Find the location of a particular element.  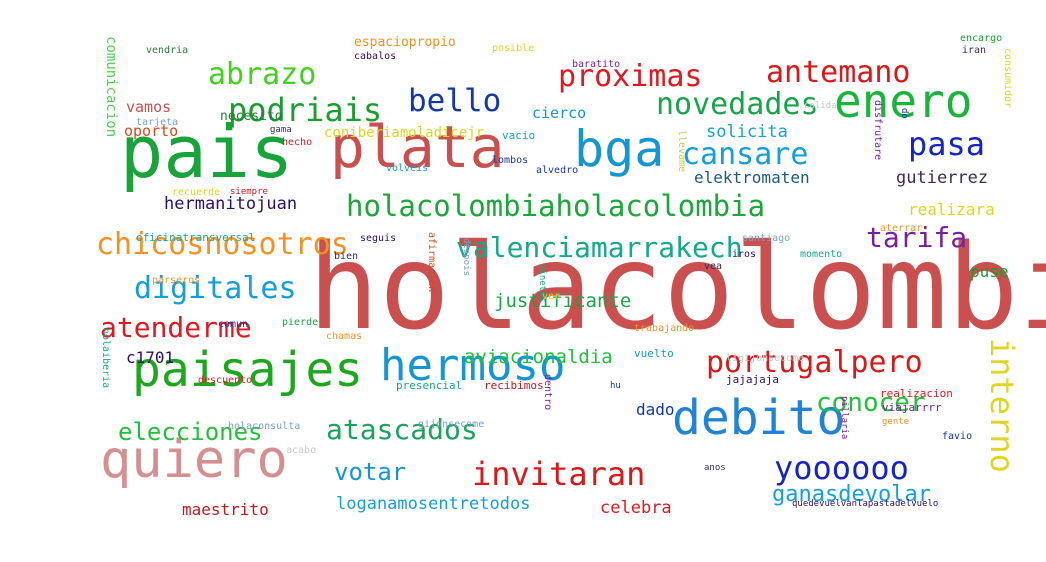

word: interno is located at coordinates (1002, 405).